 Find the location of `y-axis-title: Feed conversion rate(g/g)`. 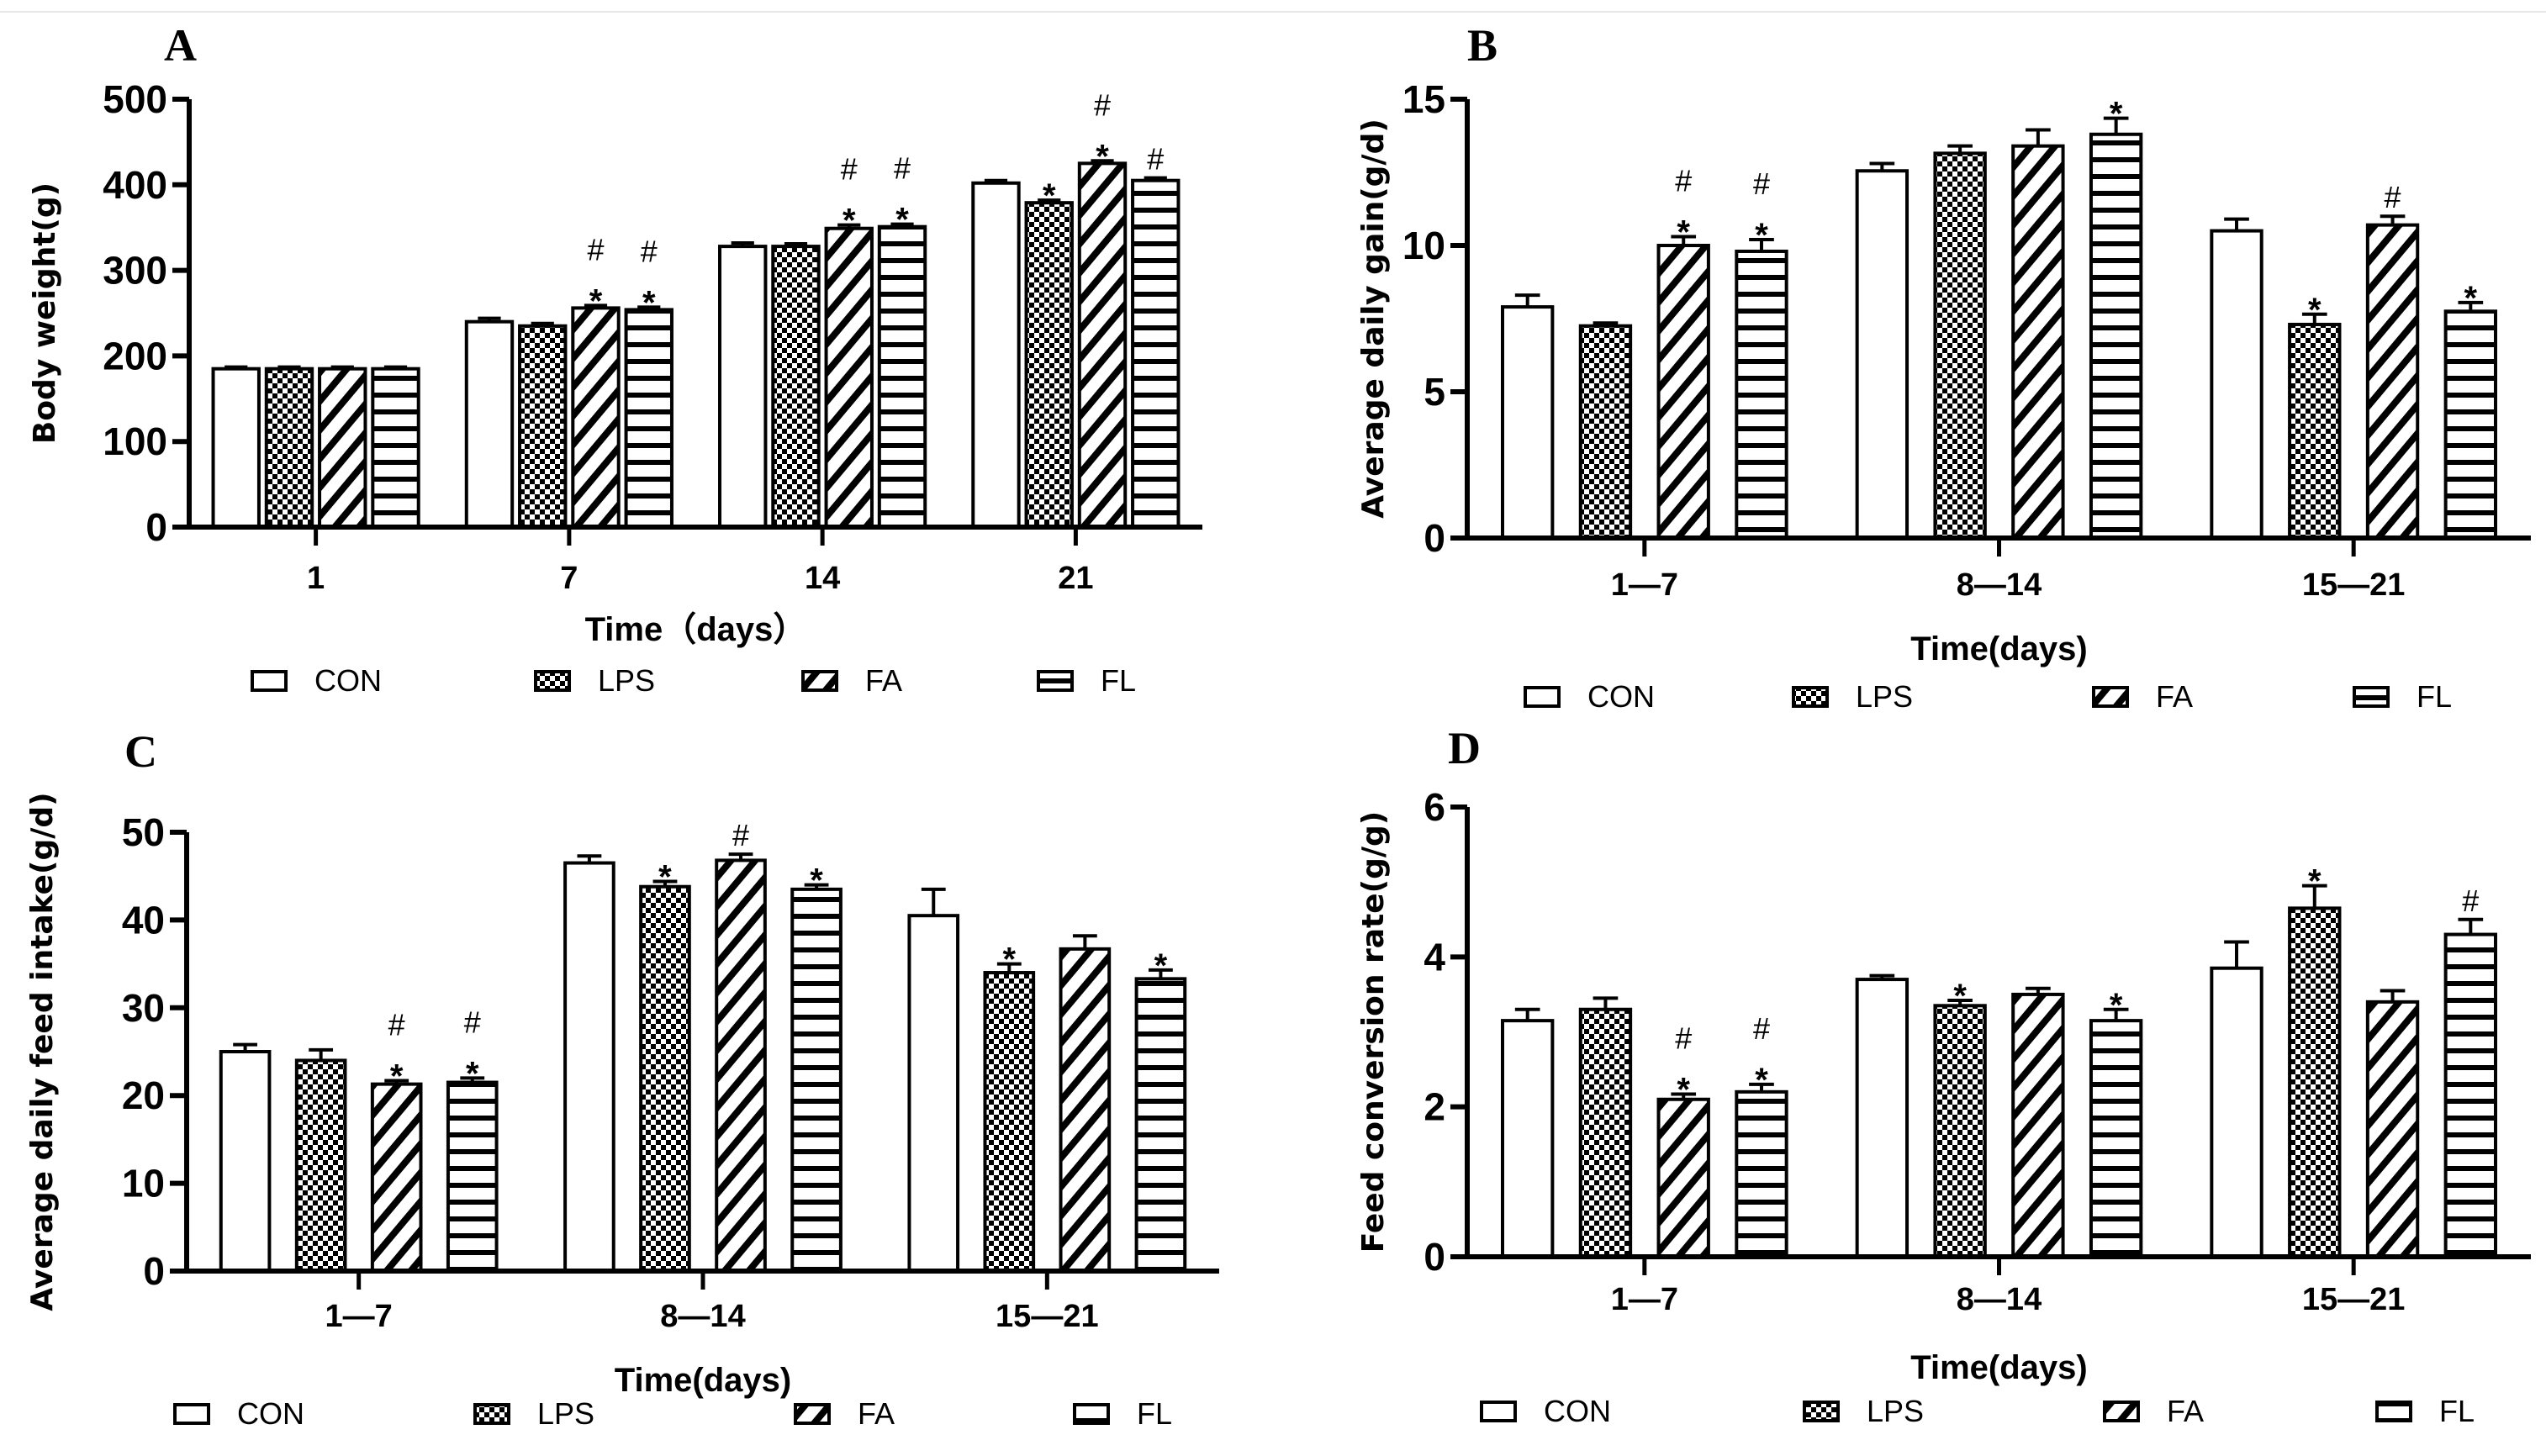

y-axis-title: Feed conversion rate(g/g) is located at coordinates (1373, 1032).